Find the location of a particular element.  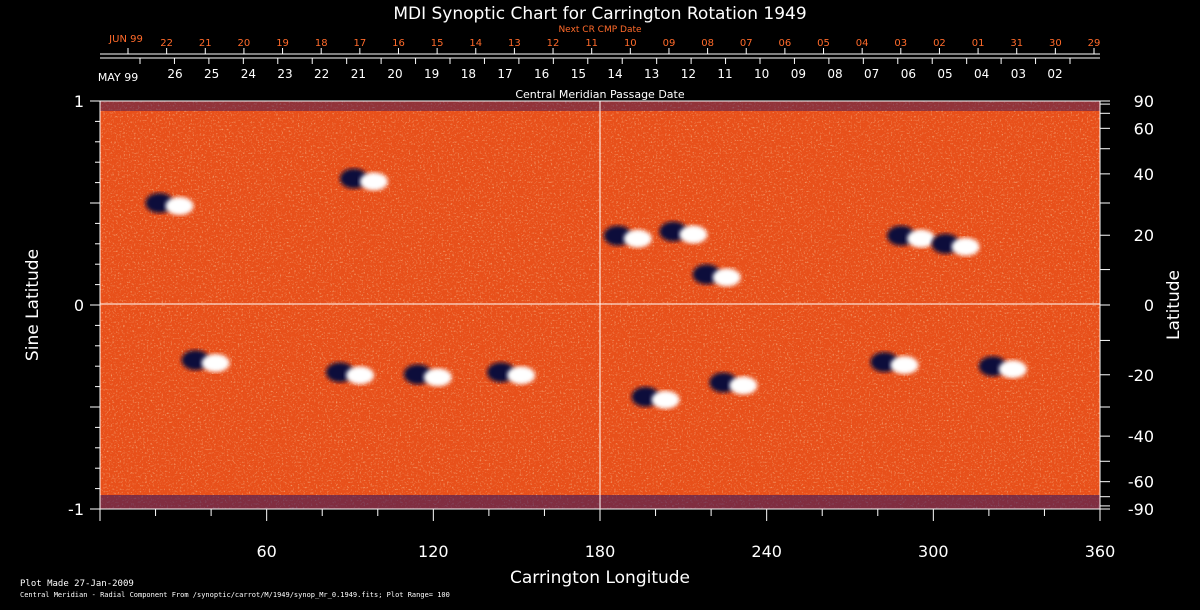

y-axis-right: 90 60 40 20 0 -20 -40 -60 -90 is located at coordinates (1127, 305).